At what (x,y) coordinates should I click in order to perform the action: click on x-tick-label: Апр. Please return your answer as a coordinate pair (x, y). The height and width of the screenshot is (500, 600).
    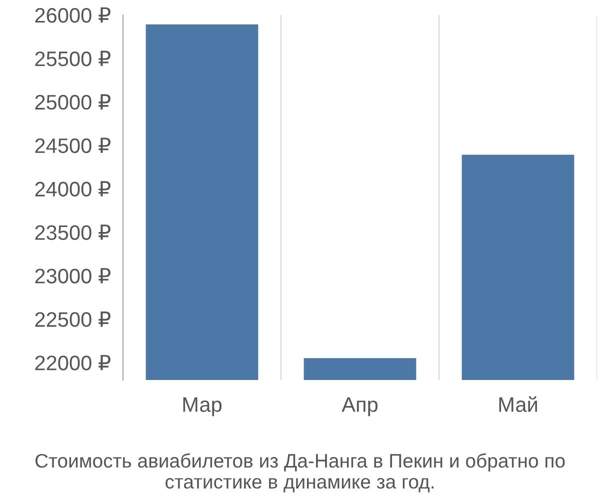
    Looking at the image, I should click on (360, 406).